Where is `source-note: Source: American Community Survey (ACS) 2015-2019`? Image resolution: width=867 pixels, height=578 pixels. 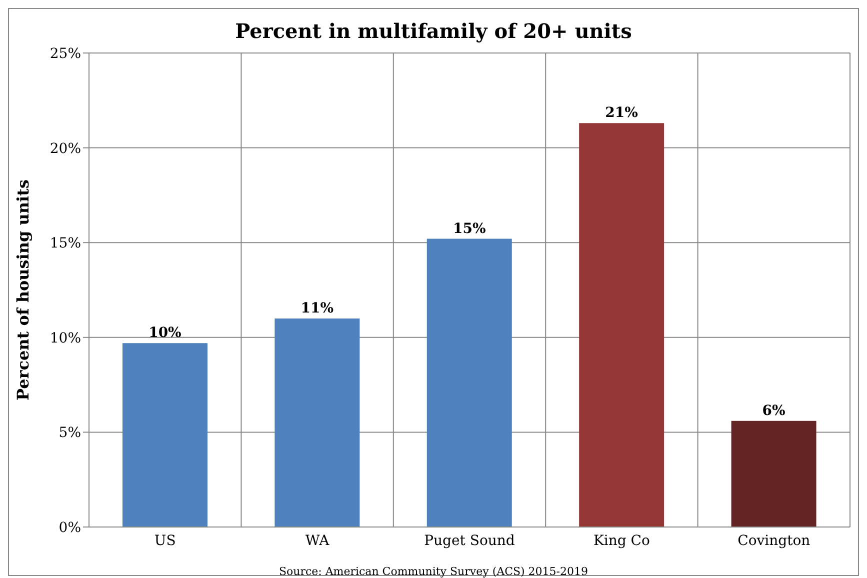 source-note: Source: American Community Survey (ACS) 2015-2019 is located at coordinates (434, 571).